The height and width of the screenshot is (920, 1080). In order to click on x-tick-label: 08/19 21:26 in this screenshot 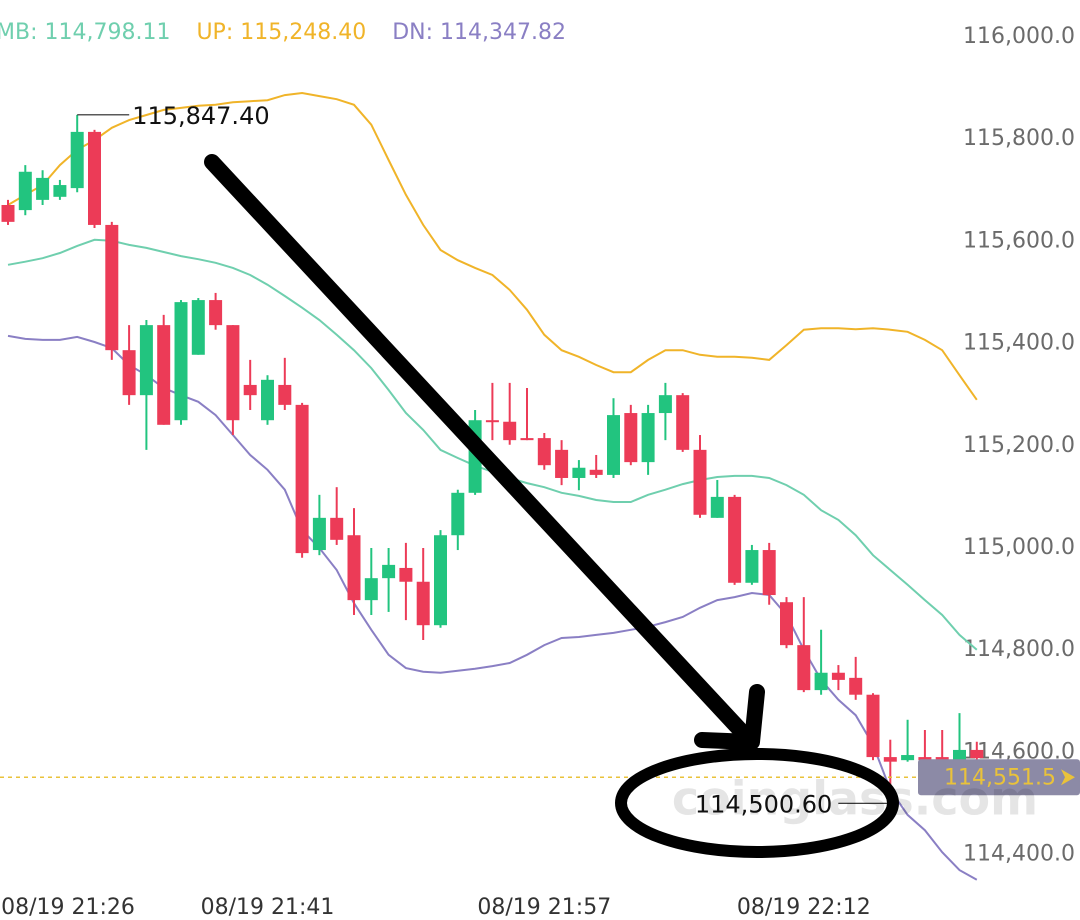, I will do `click(68, 907)`.